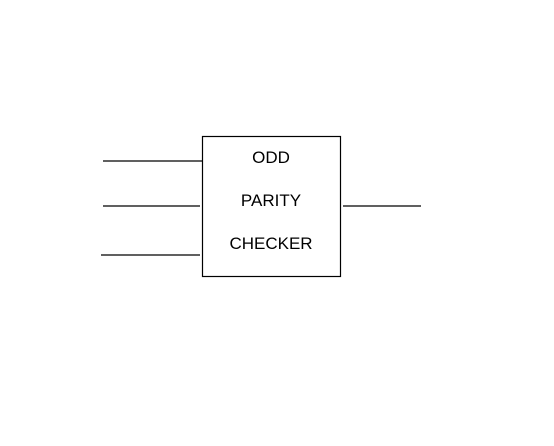  What do you see at coordinates (271, 157) in the screenshot?
I see `block-label-line-1: ODD` at bounding box center [271, 157].